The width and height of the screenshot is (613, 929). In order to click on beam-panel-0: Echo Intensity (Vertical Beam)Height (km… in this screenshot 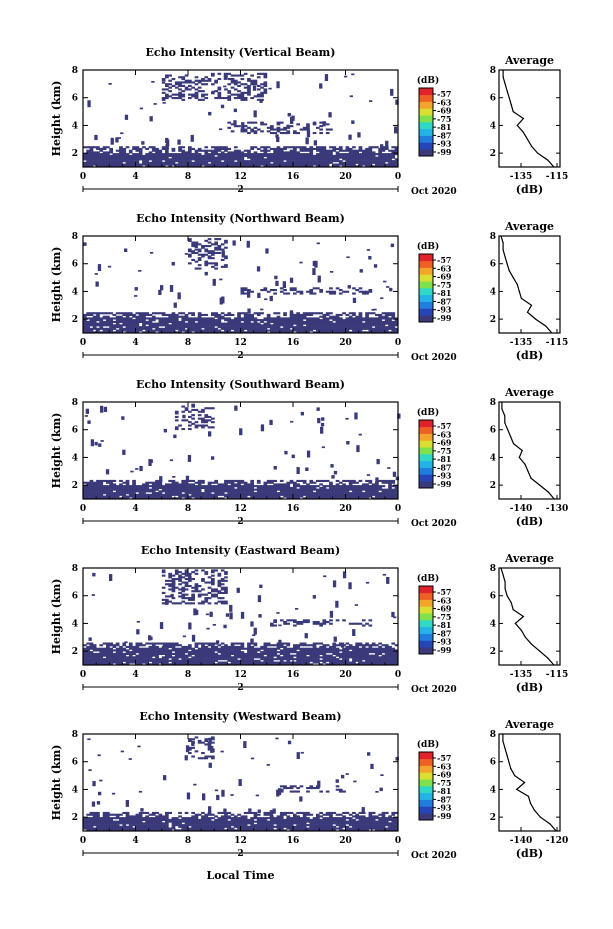, I will do `click(309, 121)`.